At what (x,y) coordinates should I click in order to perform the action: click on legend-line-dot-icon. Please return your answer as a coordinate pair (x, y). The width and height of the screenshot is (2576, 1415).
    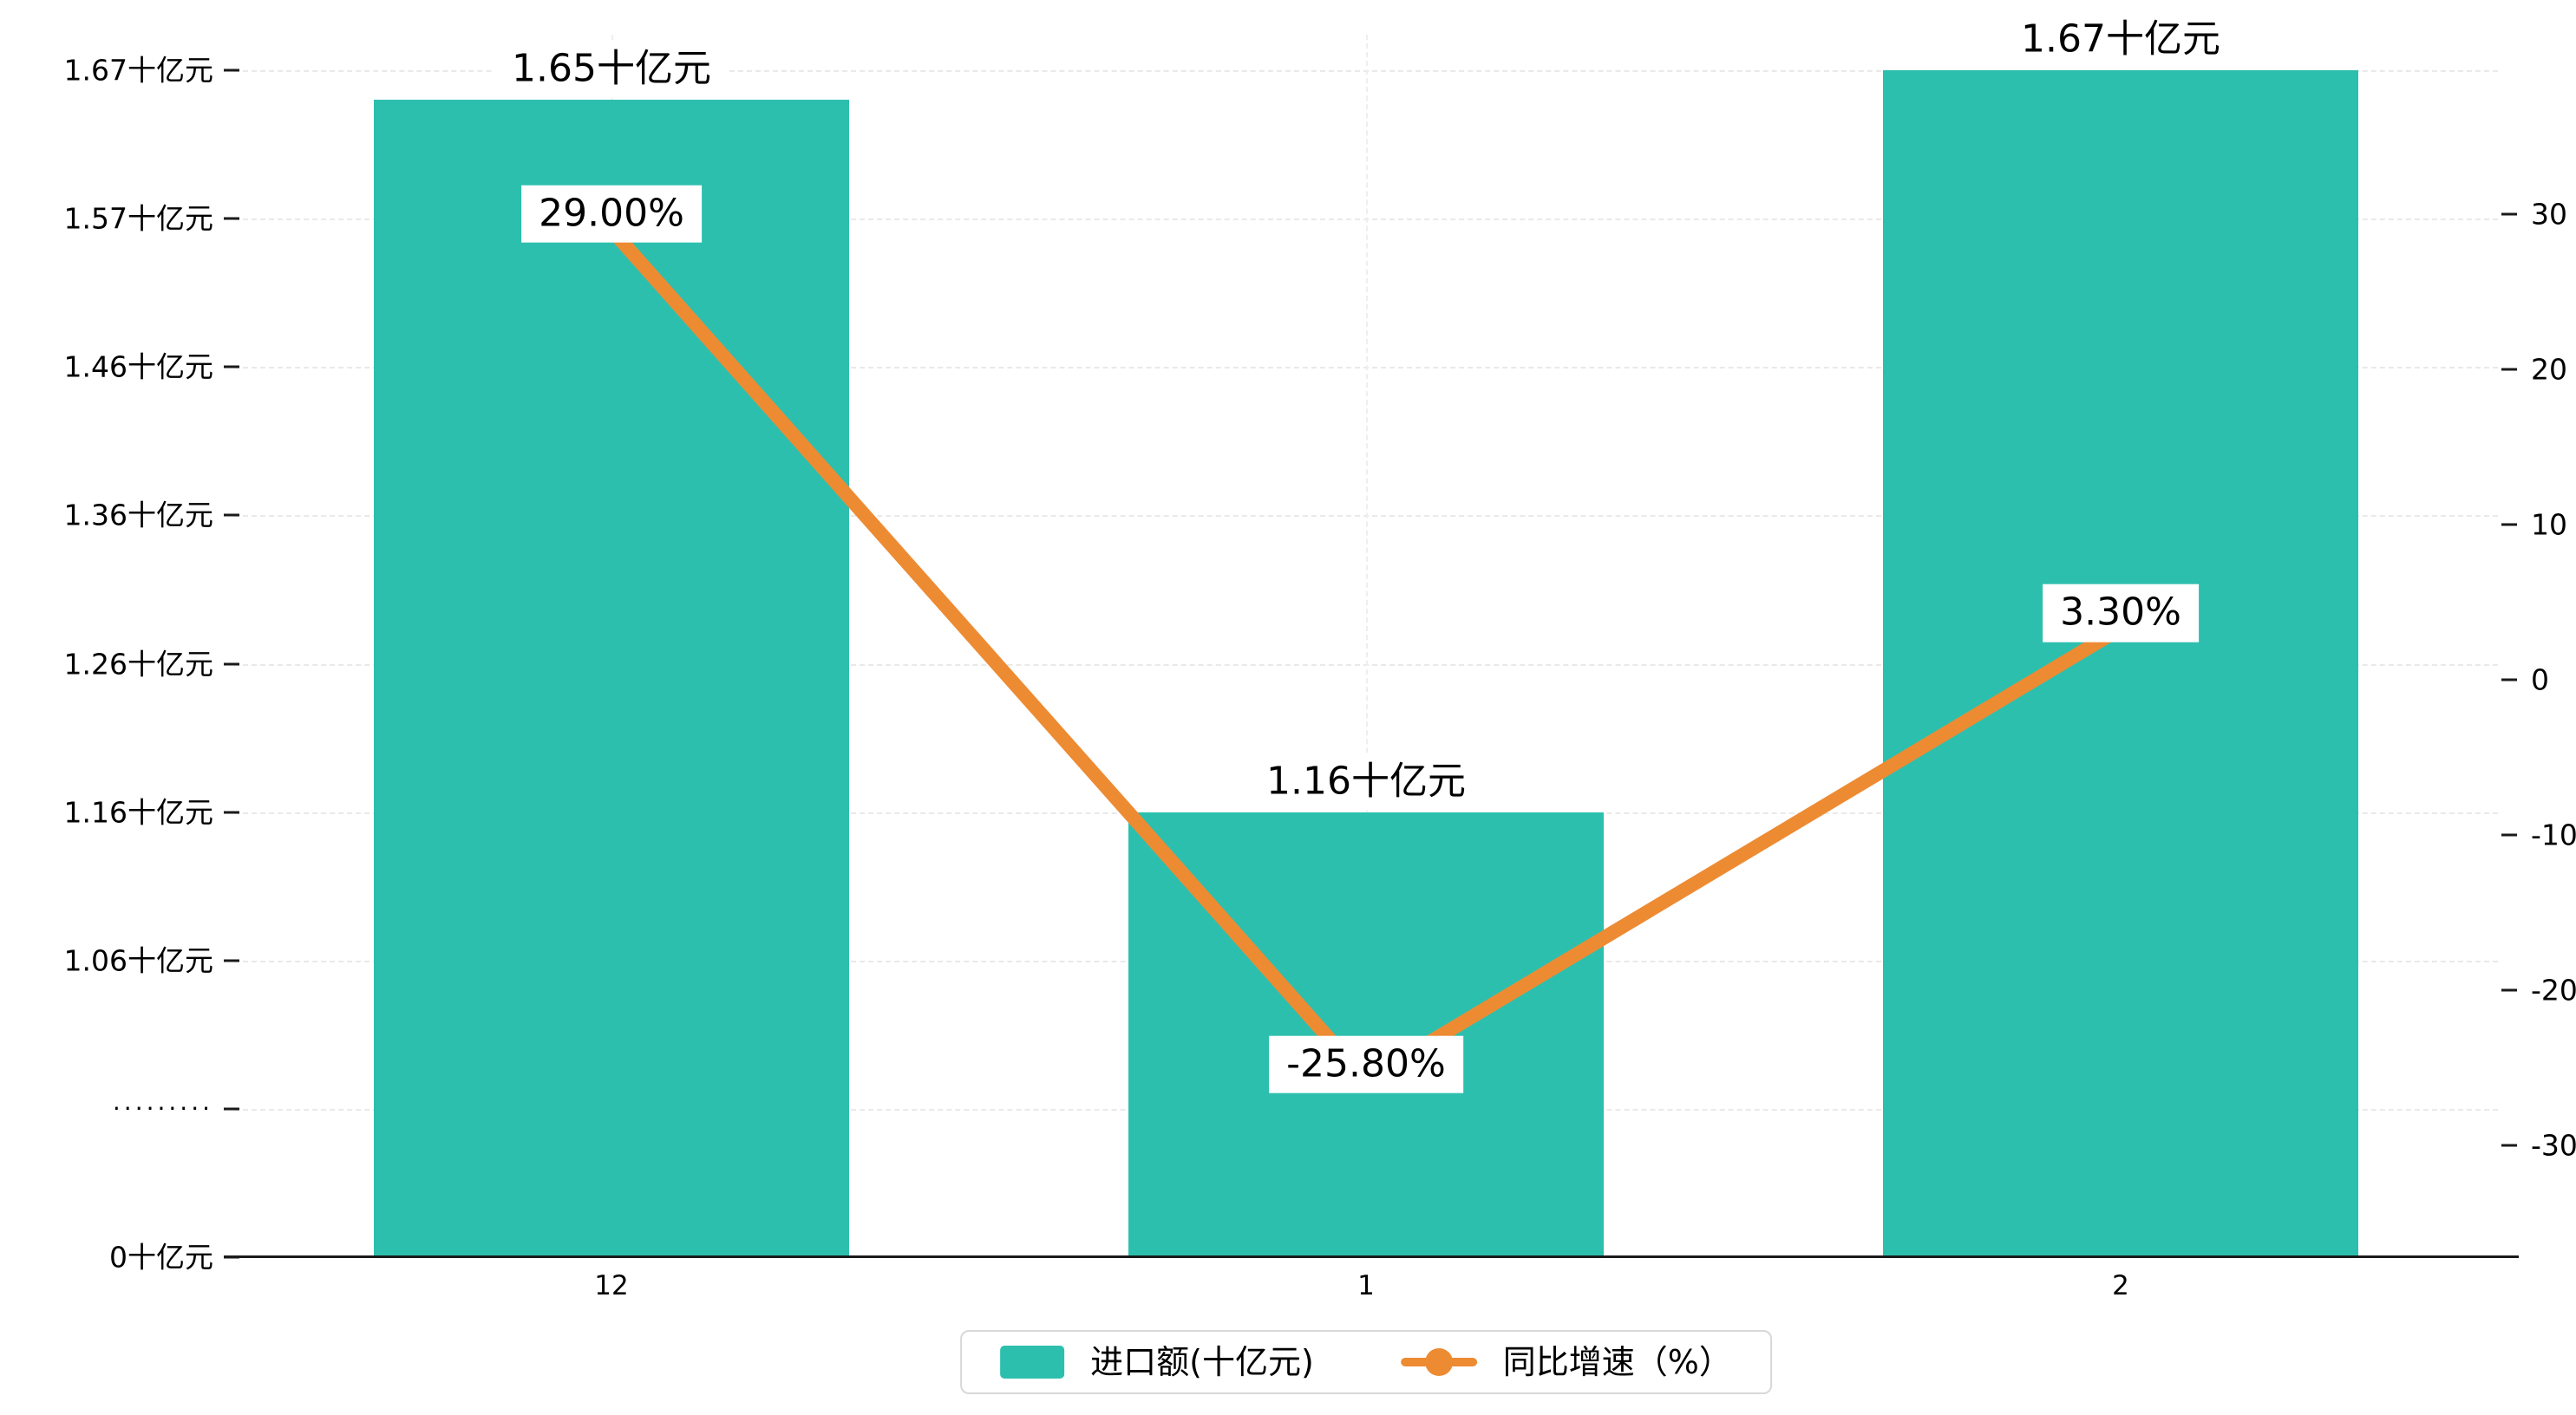
    Looking at the image, I should click on (1438, 1362).